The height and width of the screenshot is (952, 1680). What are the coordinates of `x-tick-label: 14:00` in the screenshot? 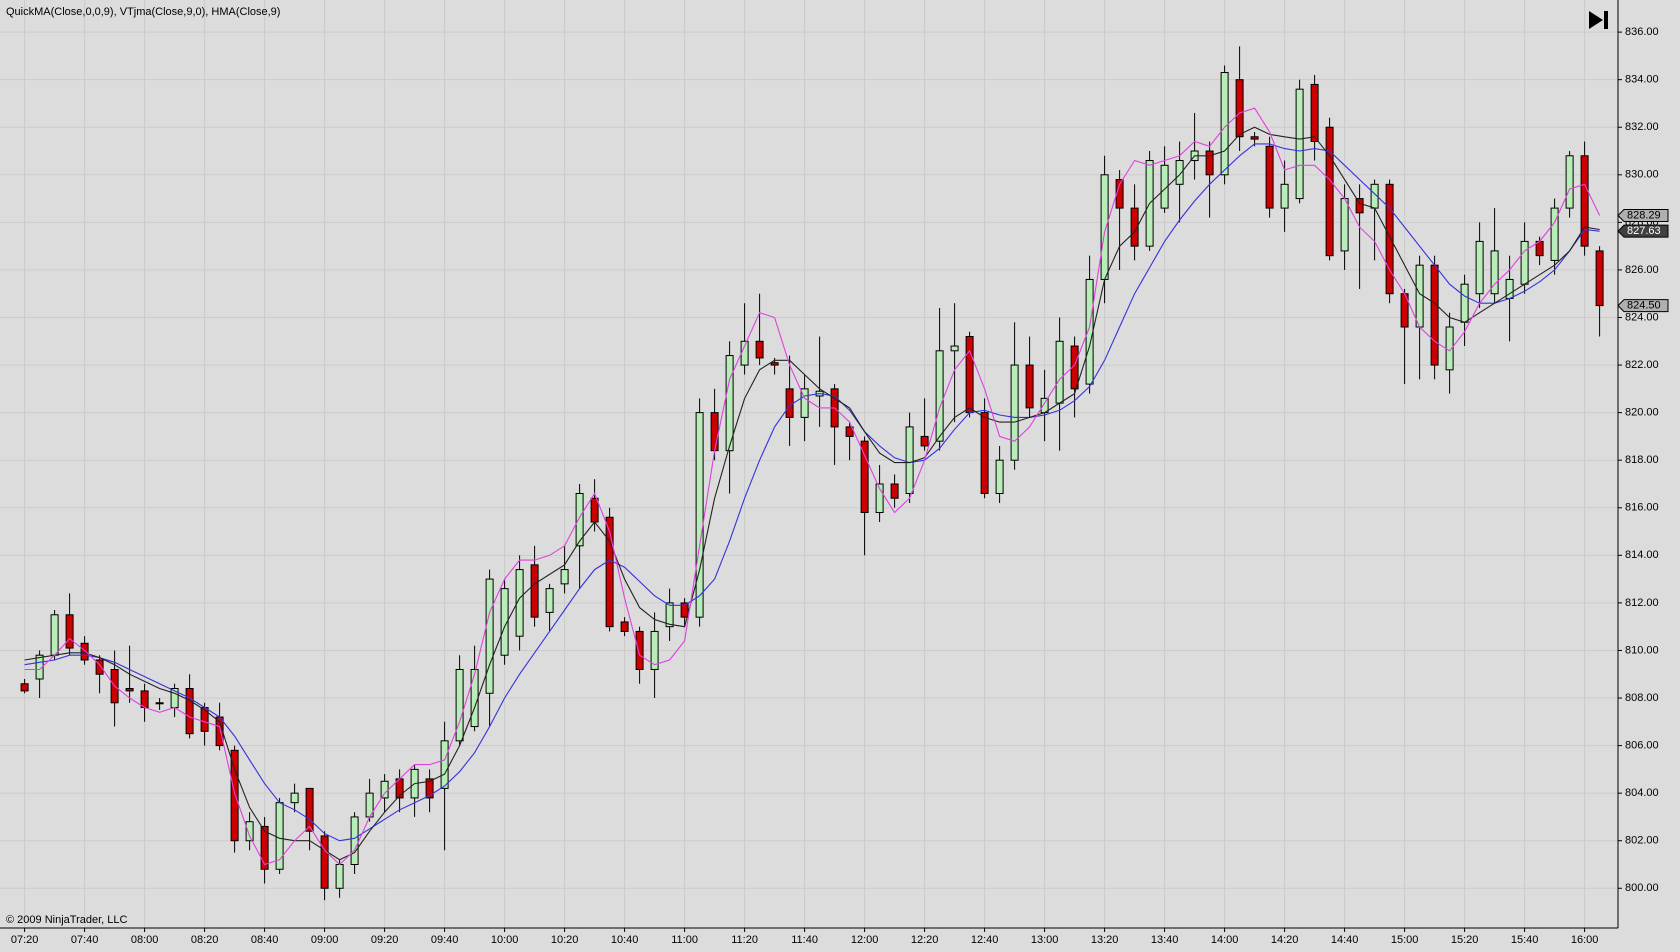 It's located at (1225, 940).